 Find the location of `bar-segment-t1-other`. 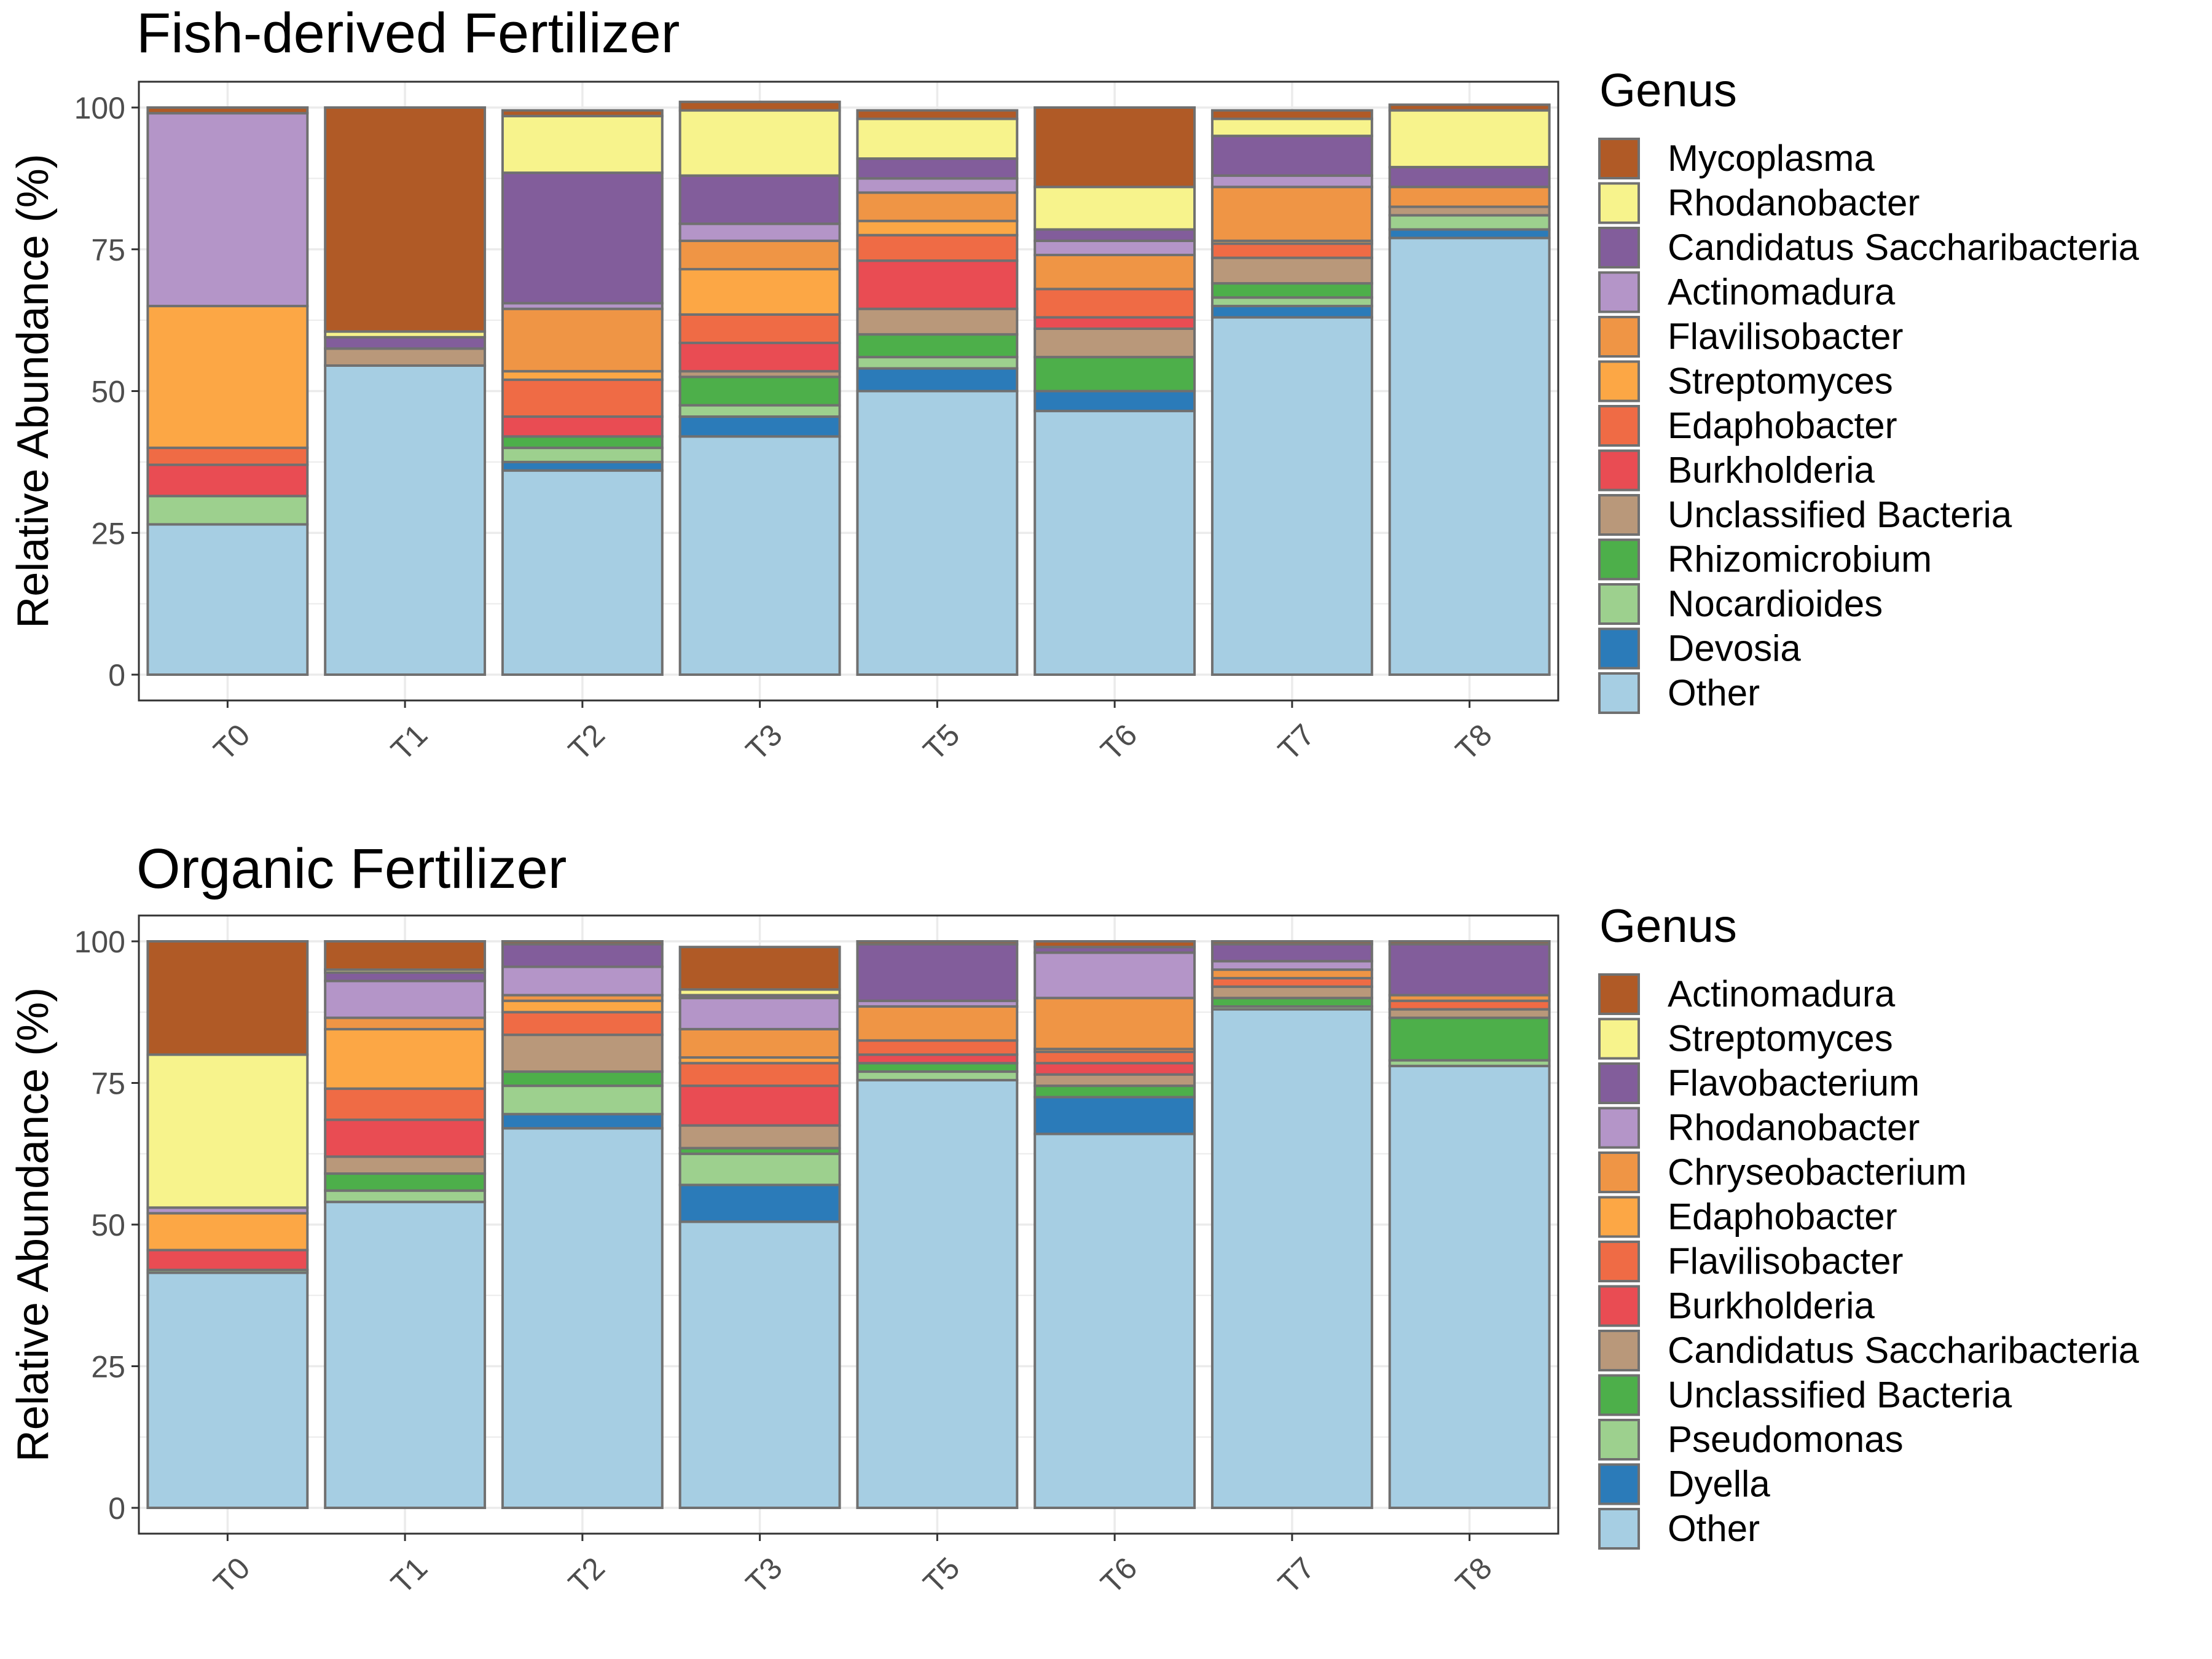

bar-segment-t1-other is located at coordinates (405, 1355).